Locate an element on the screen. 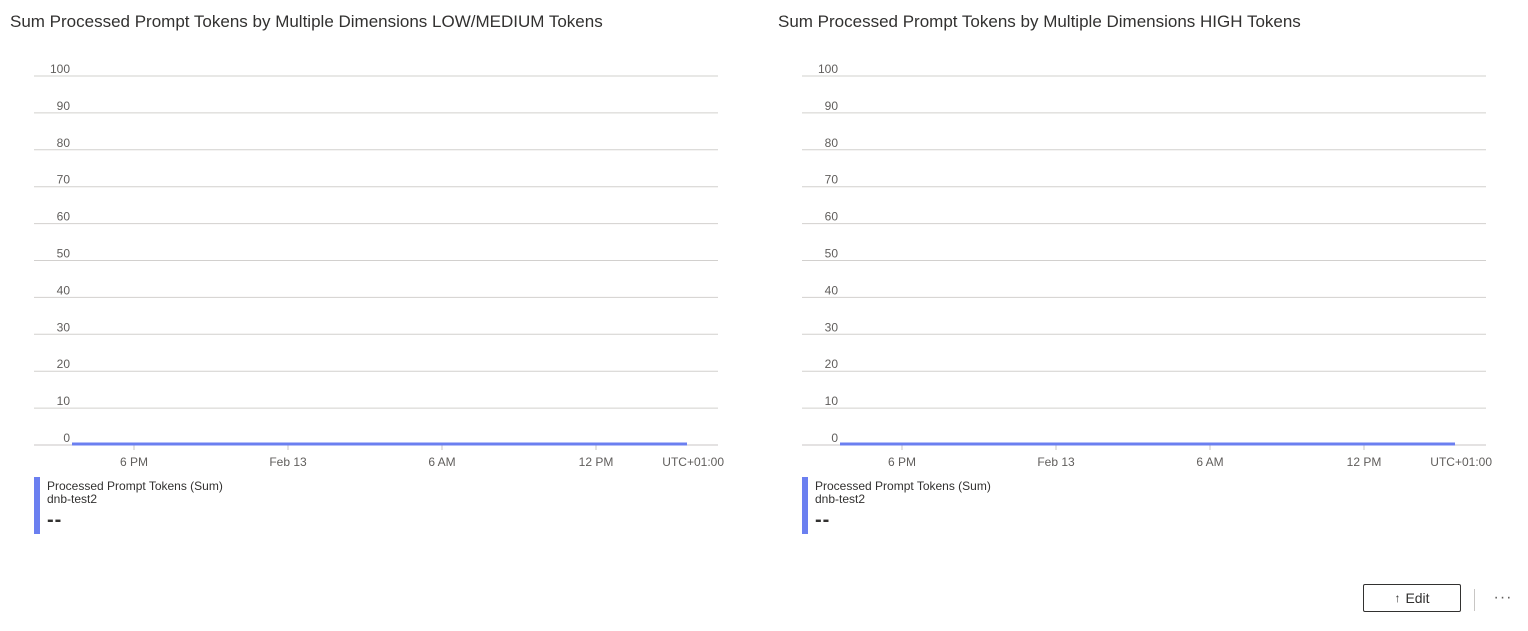  edit-button: ↑ Edit is located at coordinates (1412, 598).